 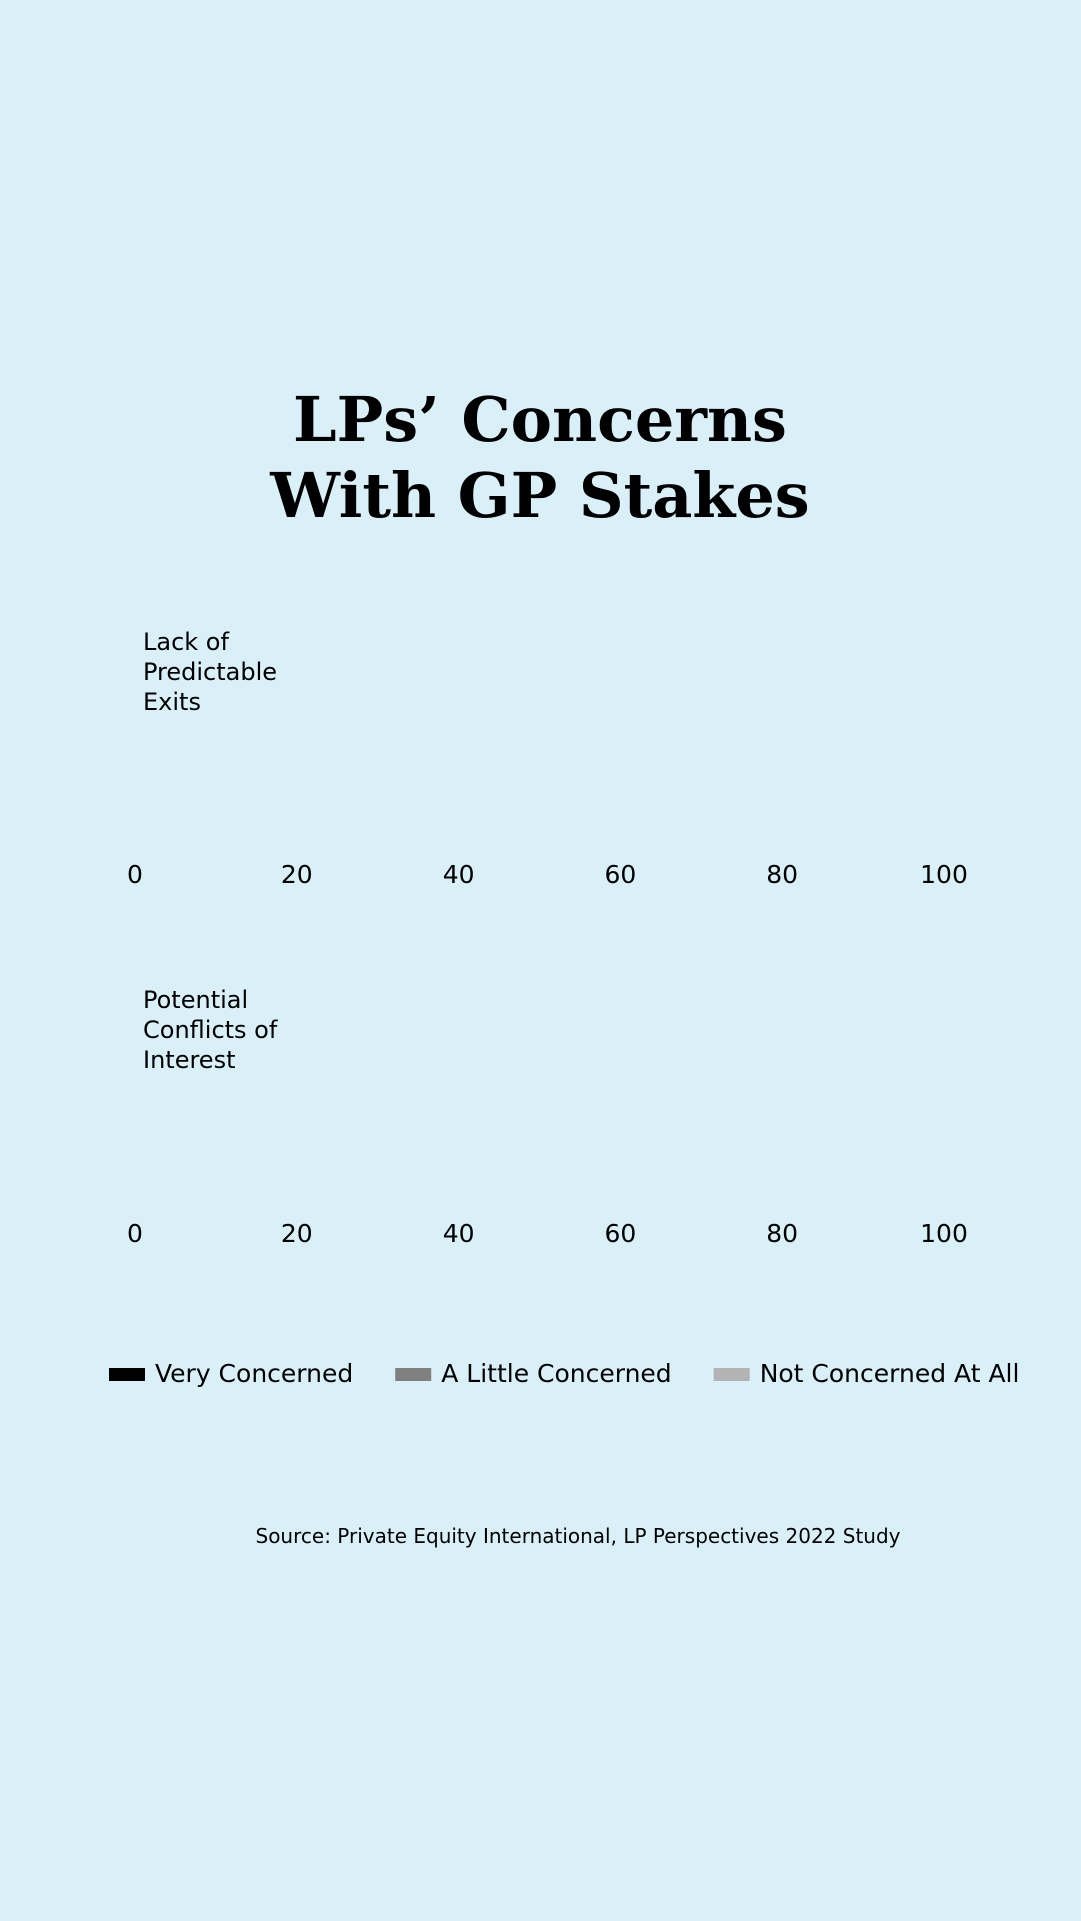 I want to click on legend-label: Not Concerned At All, so click(x=890, y=1373).